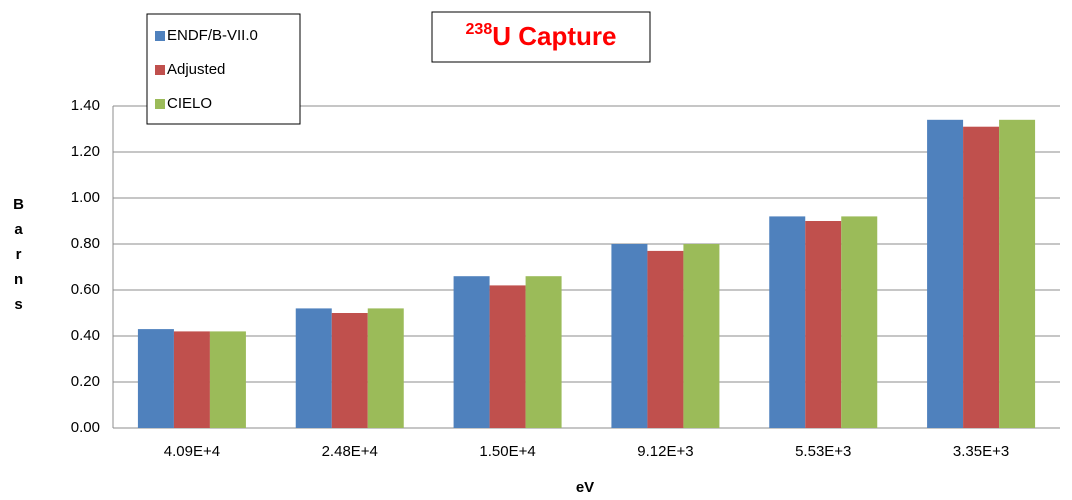  Describe the element at coordinates (585, 487) in the screenshot. I see `x-axis-label: eV` at that location.